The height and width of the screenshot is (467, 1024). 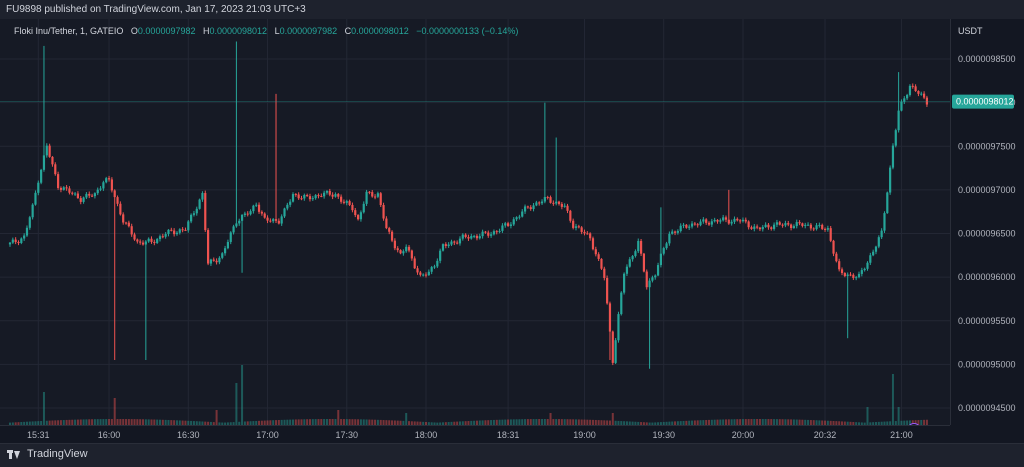 I want to click on time-tick-label: 20:00, so click(x=743, y=435).